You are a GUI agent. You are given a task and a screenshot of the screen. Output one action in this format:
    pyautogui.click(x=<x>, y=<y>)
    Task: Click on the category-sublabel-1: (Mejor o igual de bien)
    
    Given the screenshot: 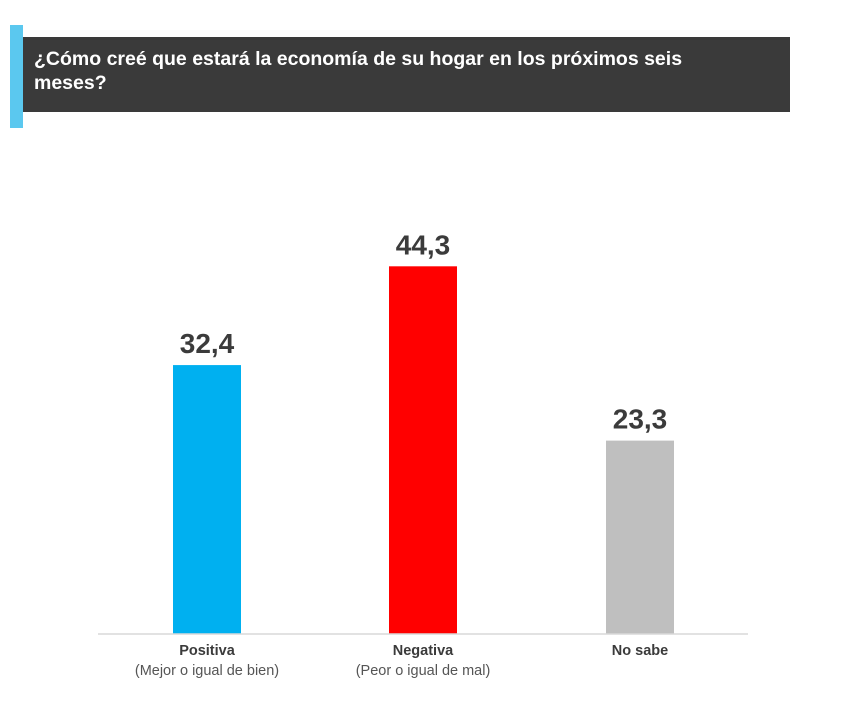 What is the action you would take?
    pyautogui.click(x=207, y=671)
    